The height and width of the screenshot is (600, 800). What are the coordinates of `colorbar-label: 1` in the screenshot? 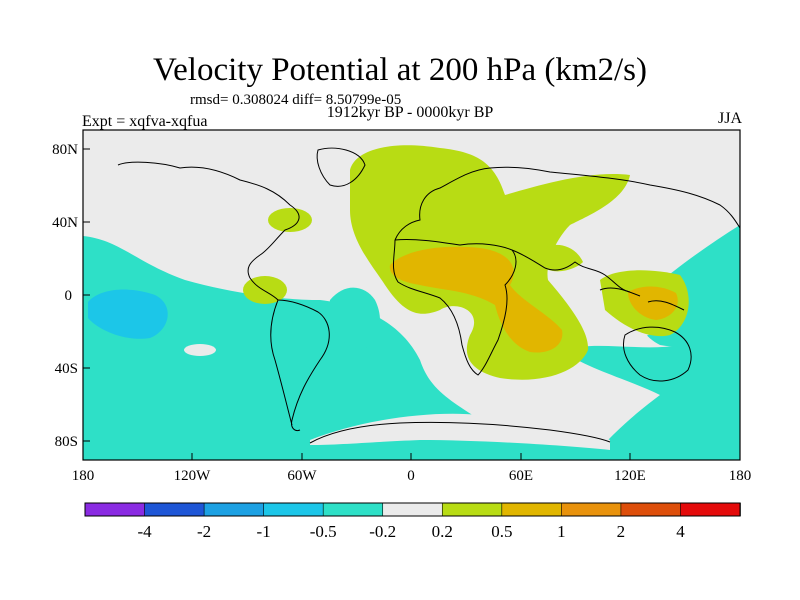 It's located at (561, 531).